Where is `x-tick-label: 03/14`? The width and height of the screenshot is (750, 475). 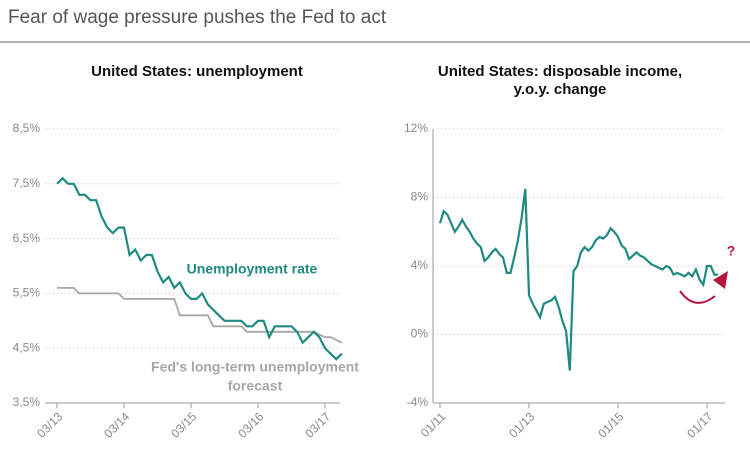 x-tick-label: 03/14 is located at coordinates (116, 424).